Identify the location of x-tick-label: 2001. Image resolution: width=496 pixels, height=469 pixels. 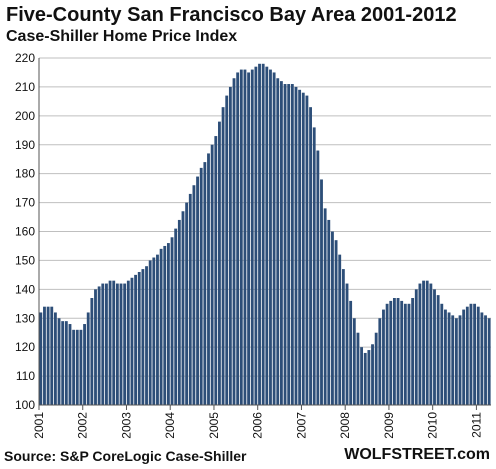
(39, 425).